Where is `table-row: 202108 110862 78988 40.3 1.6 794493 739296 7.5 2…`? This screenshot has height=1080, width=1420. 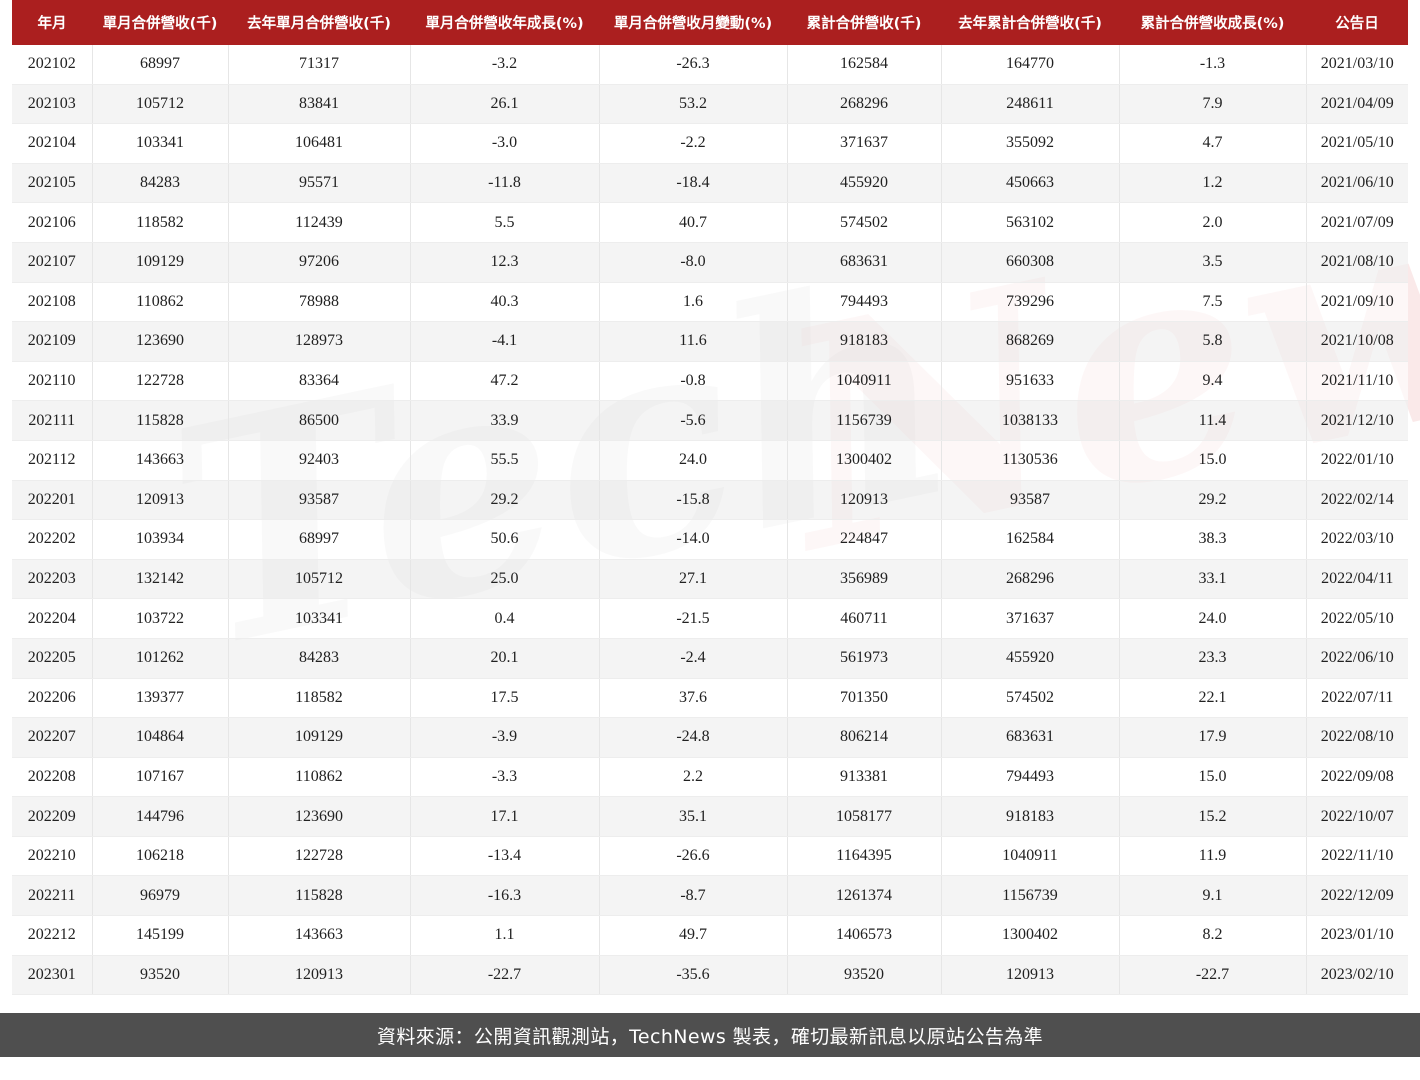 table-row: 202108 110862 78988 40.3 1.6 794493 739296 7.5 2… is located at coordinates (710, 302).